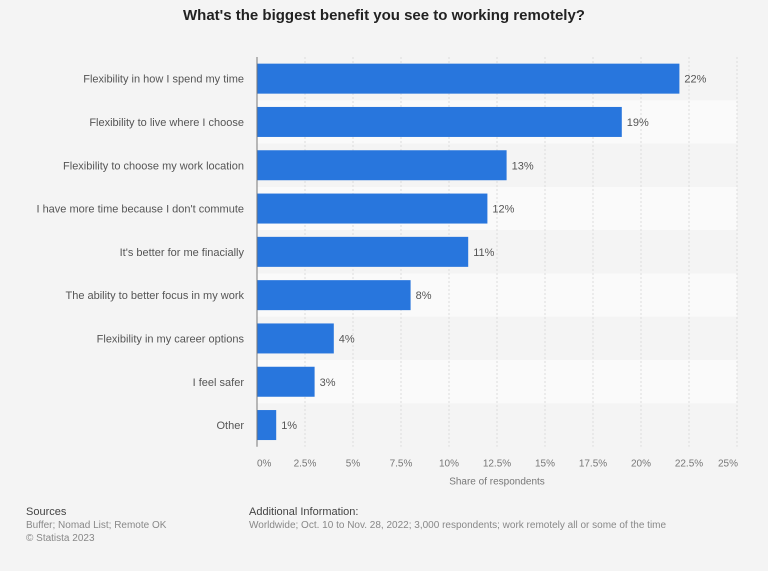  Describe the element at coordinates (305, 464) in the screenshot. I see `x-tick-label: 2.5%` at that location.